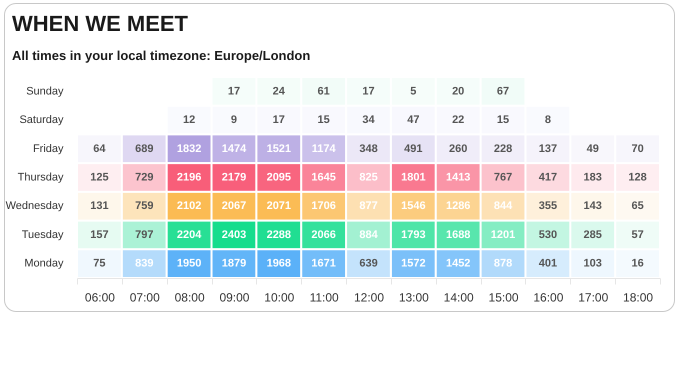 The image size is (680, 382). Describe the element at coordinates (189, 178) in the screenshot. I see `data-label: 2196` at that location.